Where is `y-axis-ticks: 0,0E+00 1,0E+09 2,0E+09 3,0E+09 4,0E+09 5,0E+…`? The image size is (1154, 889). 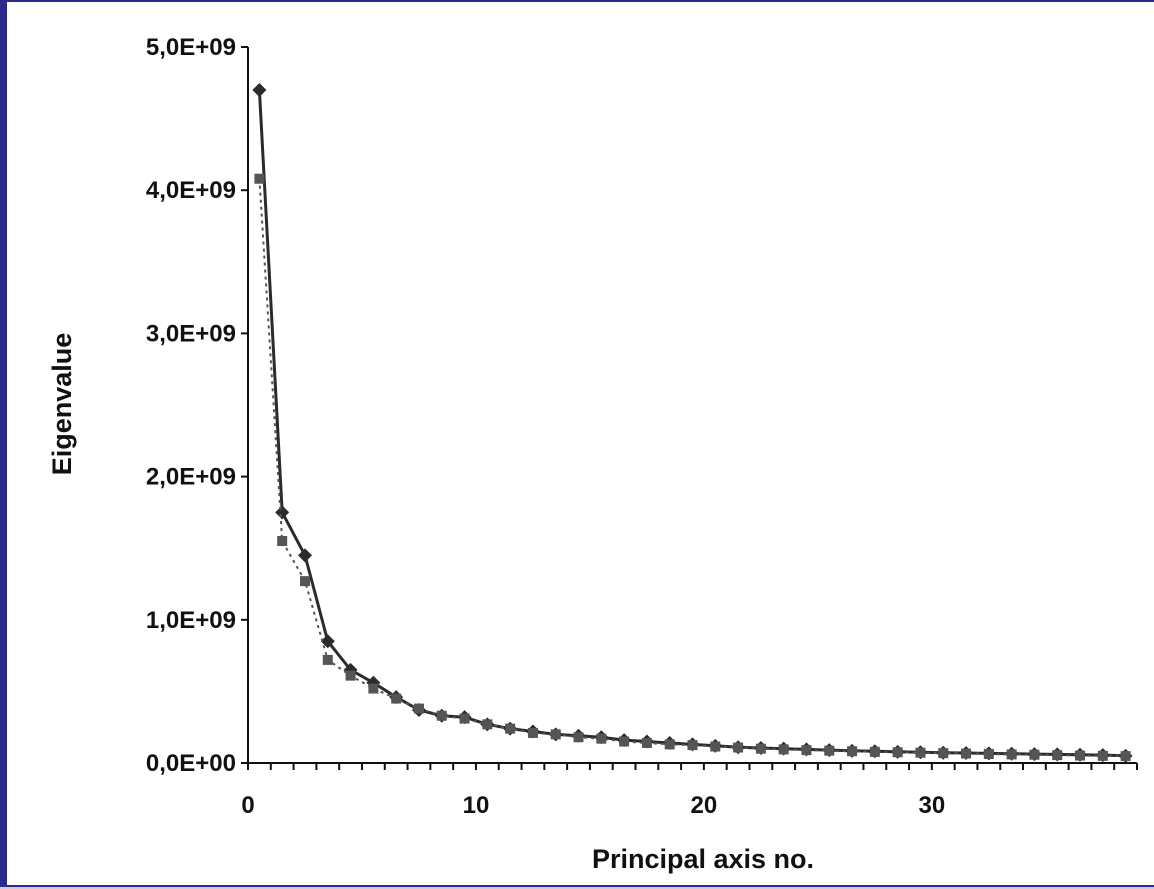
y-axis-ticks: 0,0E+00 1,0E+09 2,0E+09 3,0E+09 4,0E+09 5,0E+… is located at coordinates (197, 405).